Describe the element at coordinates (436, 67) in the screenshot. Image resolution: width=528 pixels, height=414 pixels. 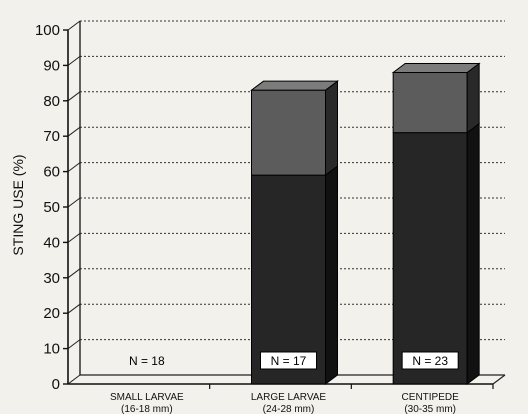
I see `bar-2-top` at that location.